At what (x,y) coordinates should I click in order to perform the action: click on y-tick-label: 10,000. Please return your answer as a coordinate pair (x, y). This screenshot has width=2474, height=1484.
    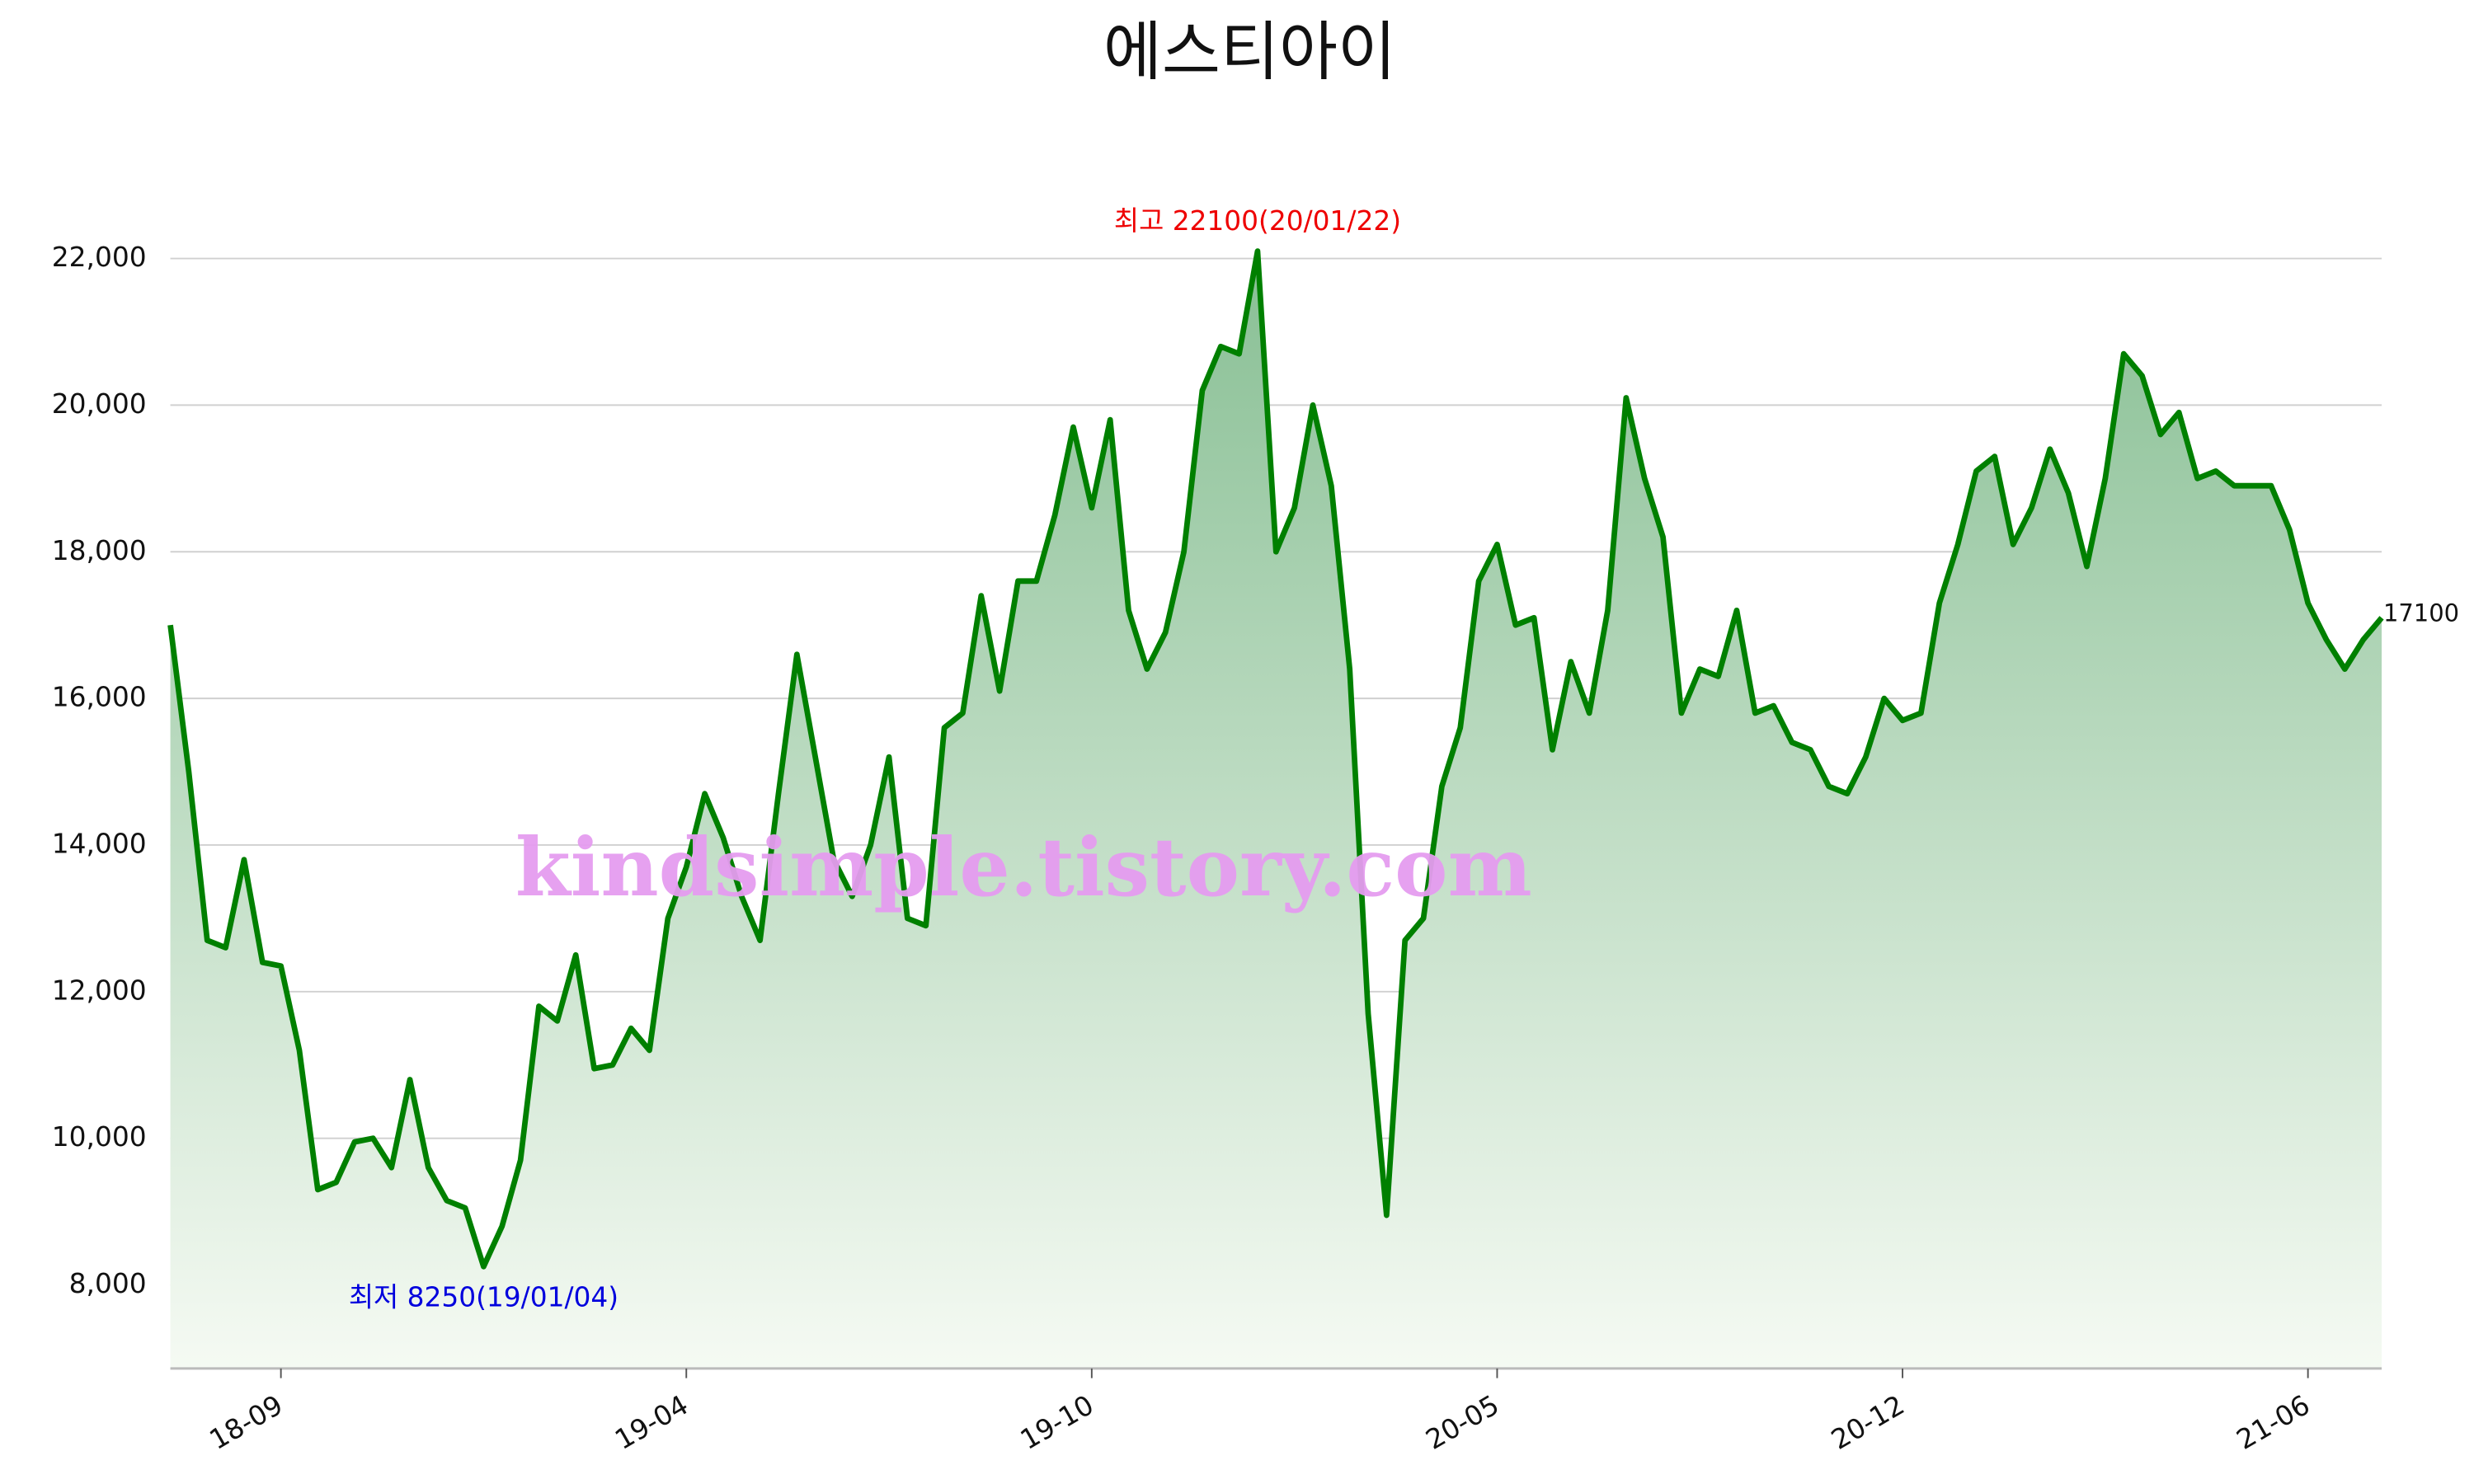
    Looking at the image, I should click on (99, 1136).